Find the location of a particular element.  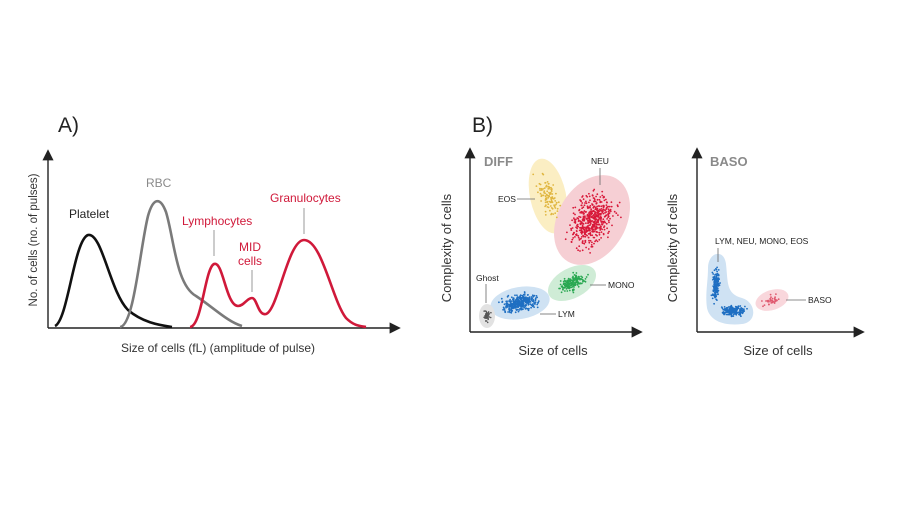

diff-x-axis-label: Size of cells is located at coordinates (553, 350).